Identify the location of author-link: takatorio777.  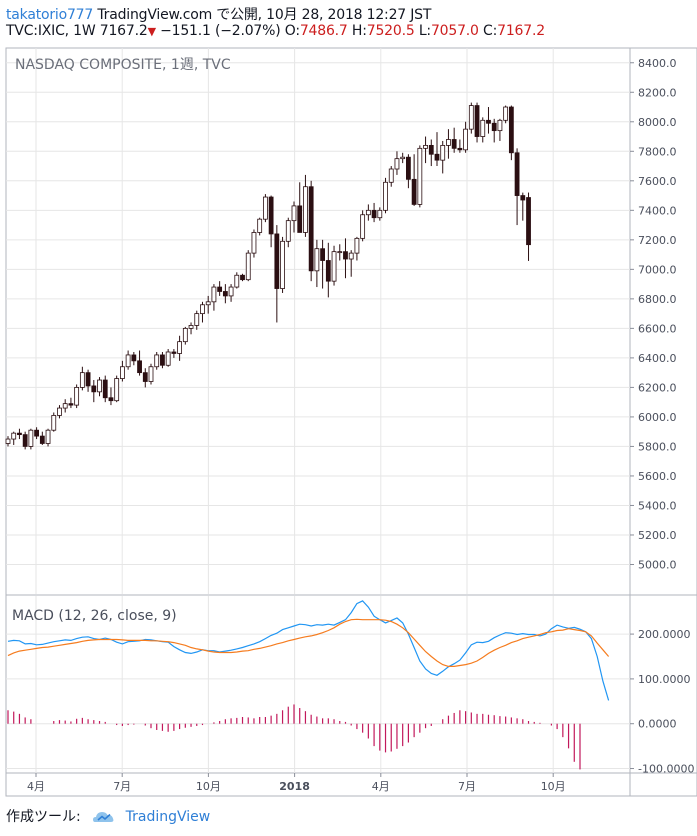
(50, 15).